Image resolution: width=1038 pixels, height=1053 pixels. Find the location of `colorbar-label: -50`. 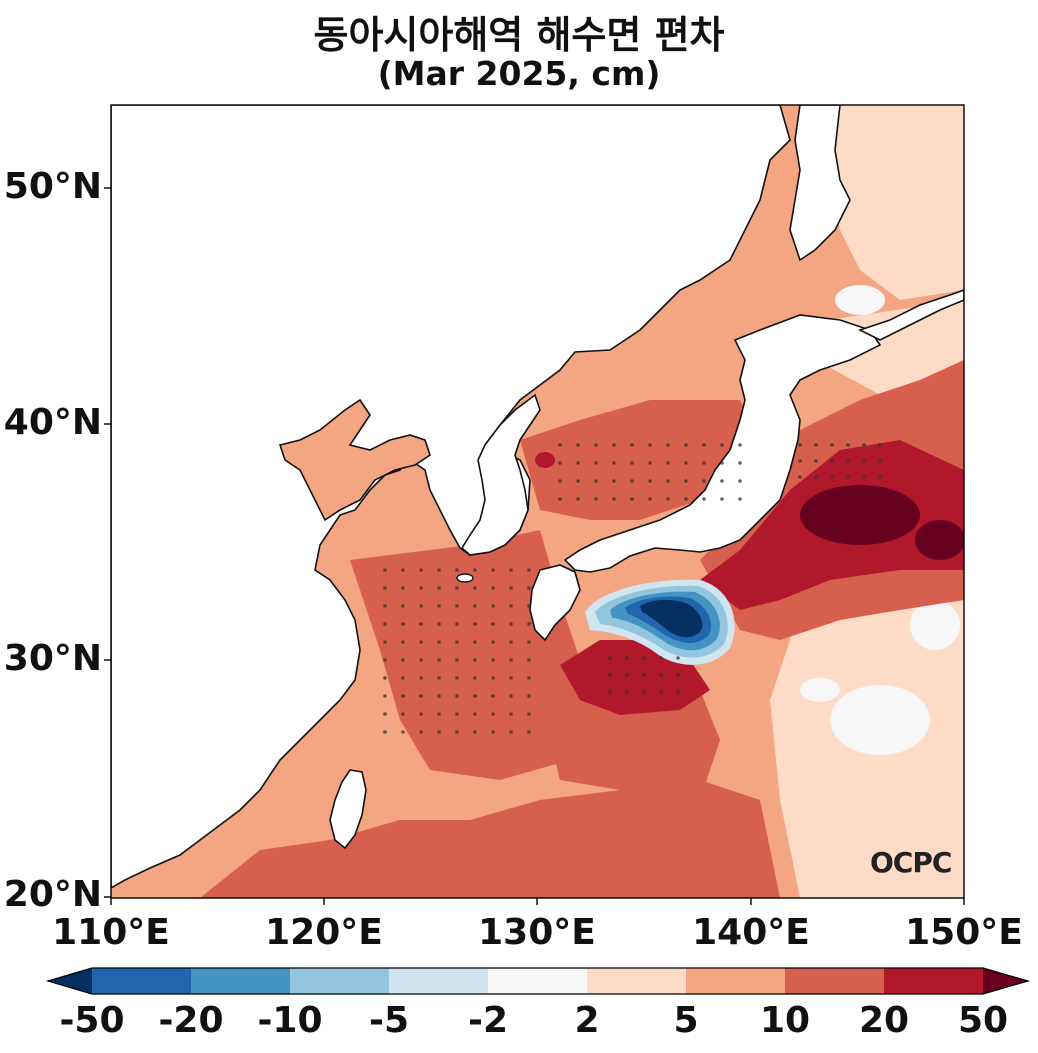

colorbar-label: -50 is located at coordinates (92, 1020).